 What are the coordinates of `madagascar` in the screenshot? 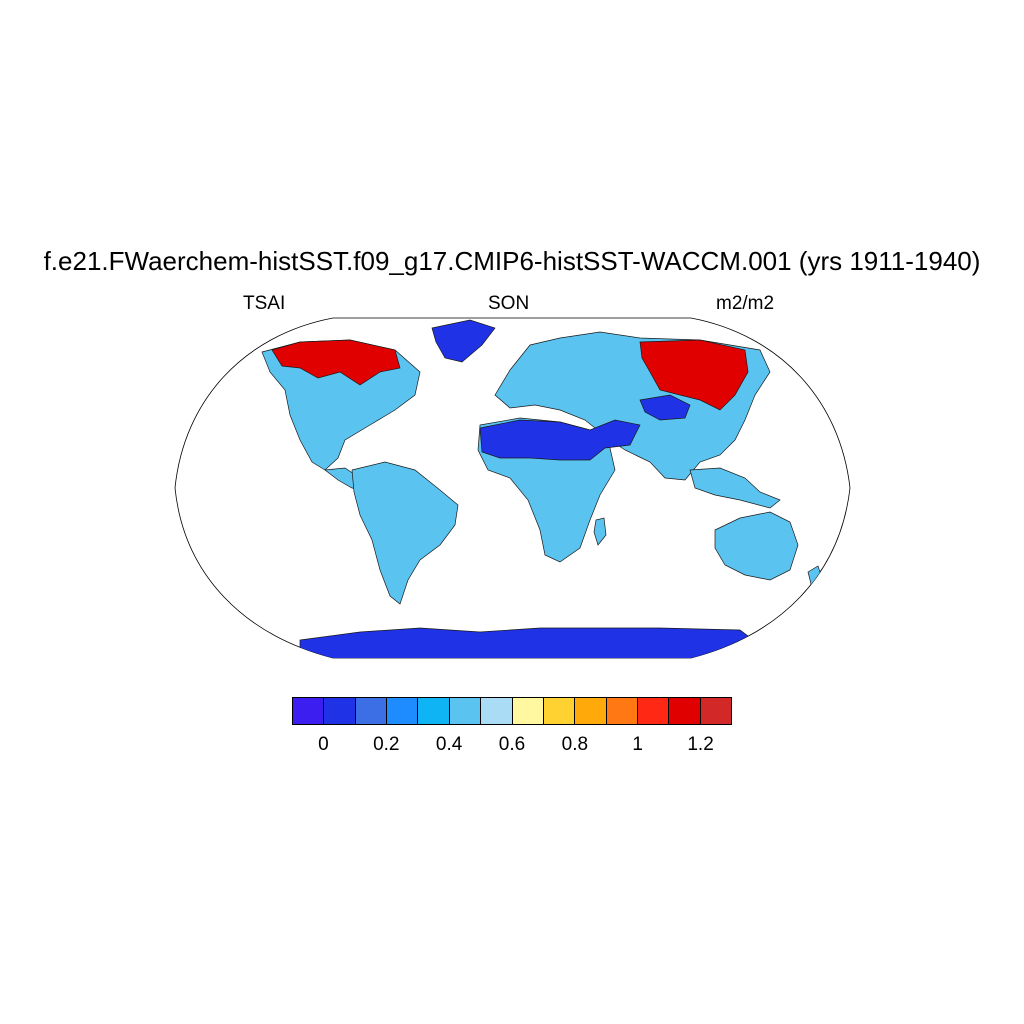 It's located at (600, 531).